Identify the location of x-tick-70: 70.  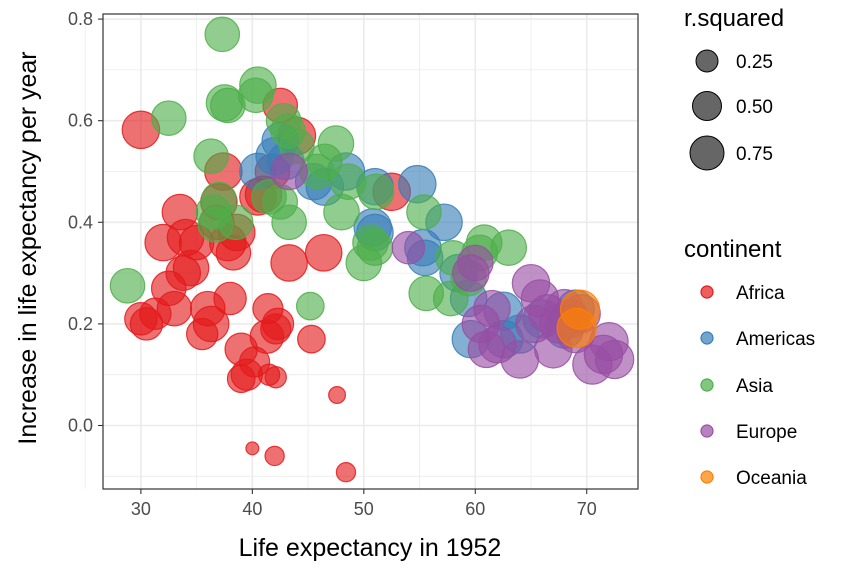
(587, 504).